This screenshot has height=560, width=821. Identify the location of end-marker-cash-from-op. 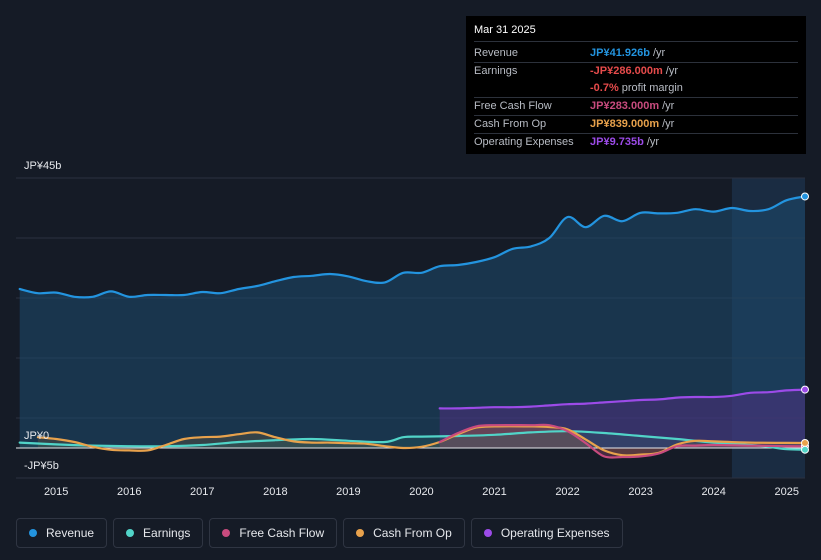
(805, 442).